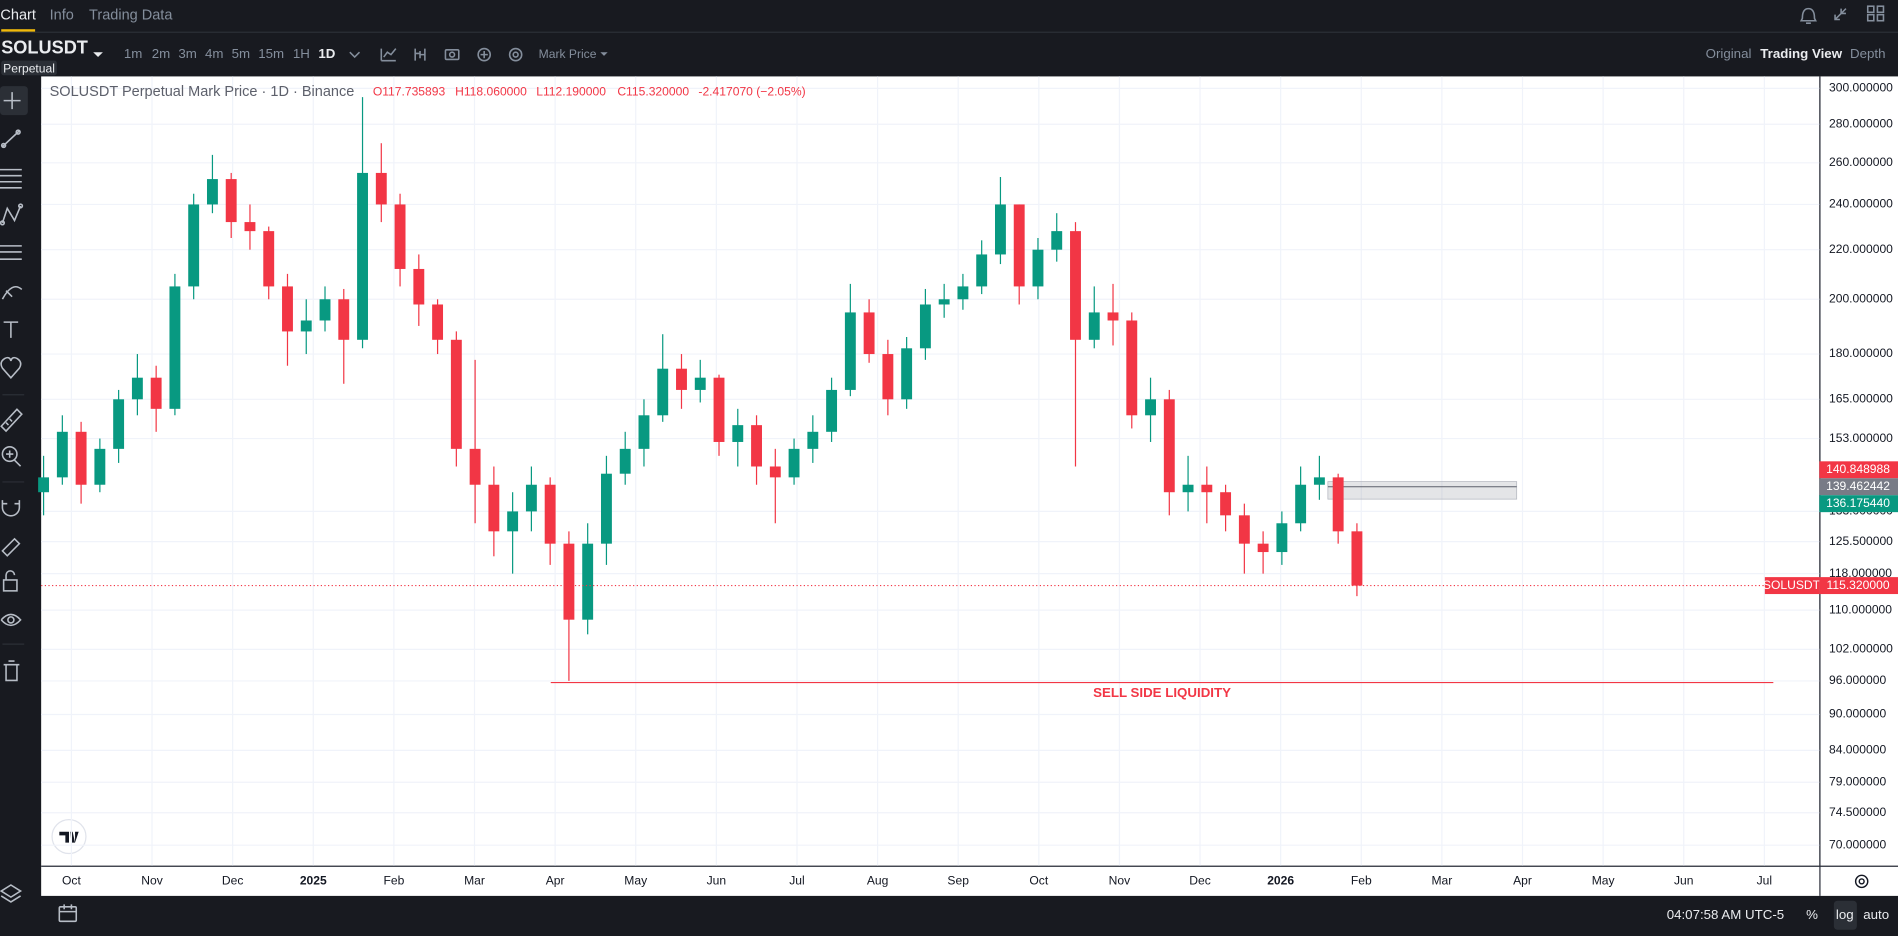 This screenshot has height=936, width=1898. What do you see at coordinates (491, 91) in the screenshot?
I see `ohlc-legend: H118.060000` at bounding box center [491, 91].